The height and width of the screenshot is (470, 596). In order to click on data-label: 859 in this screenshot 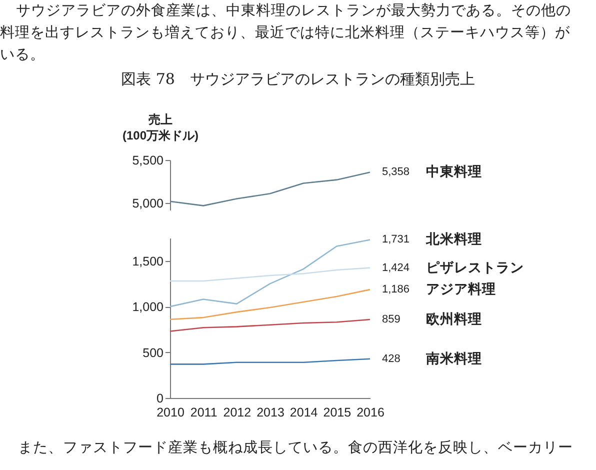, I will do `click(391, 319)`.